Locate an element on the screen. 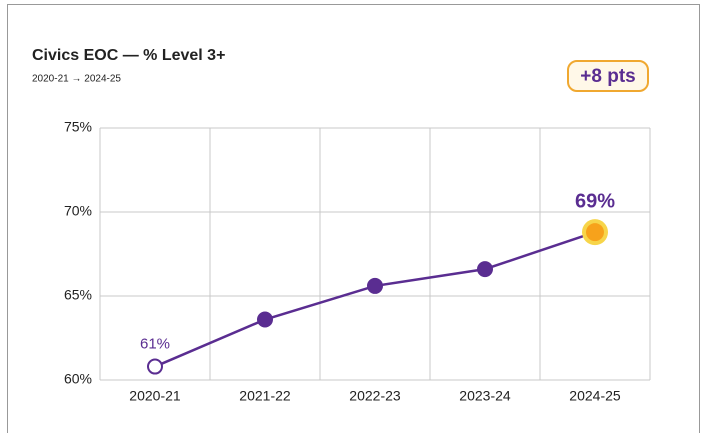 The image size is (702, 433). y-tick-label: 60% is located at coordinates (78, 379).